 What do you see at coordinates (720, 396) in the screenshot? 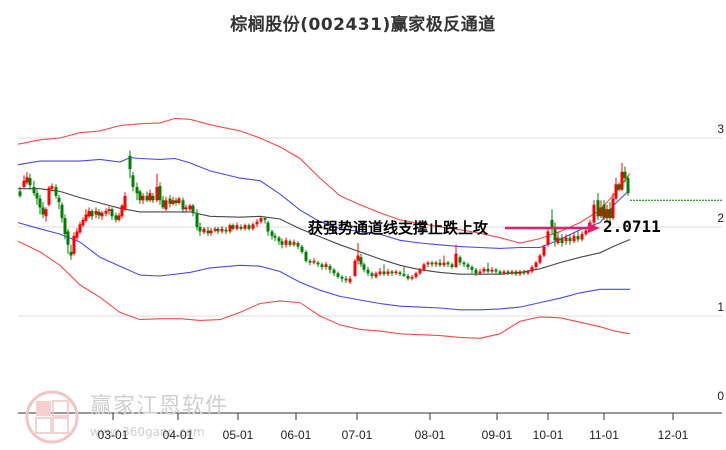
I see `y-tick-label: 0` at bounding box center [720, 396].